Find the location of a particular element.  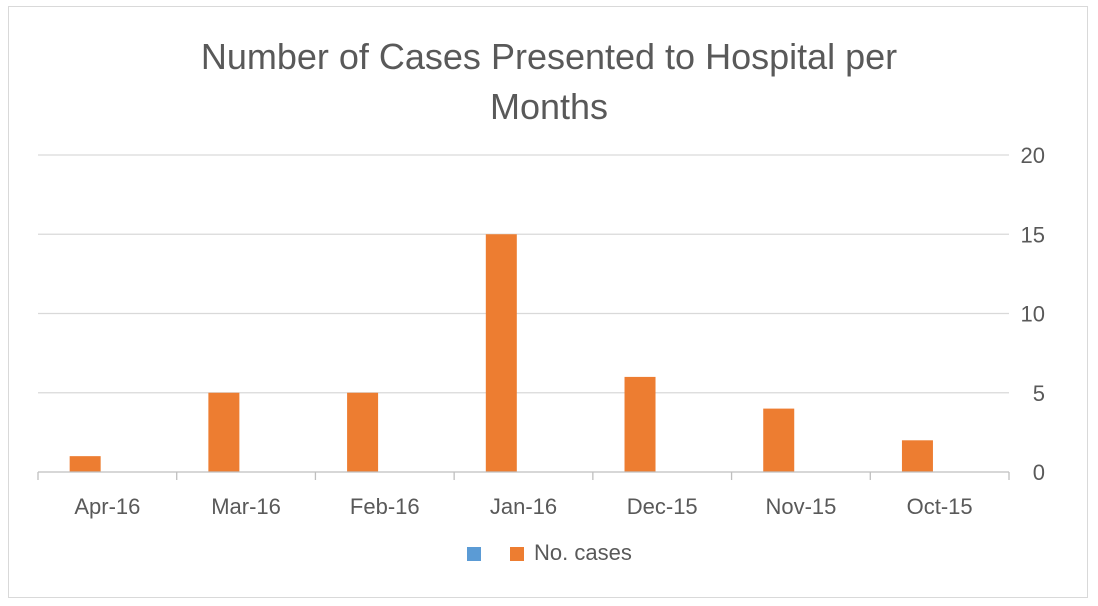

legend: No. cases is located at coordinates (549, 552).